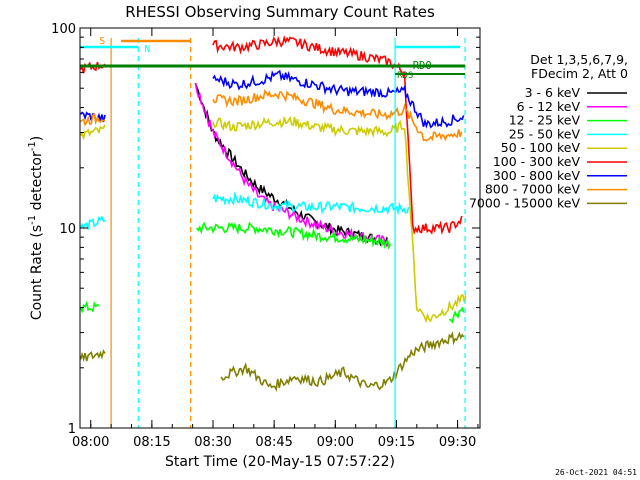 Image resolution: width=640 pixels, height=480 pixels. I want to click on series-line-25-50-kev, so click(244, 210).